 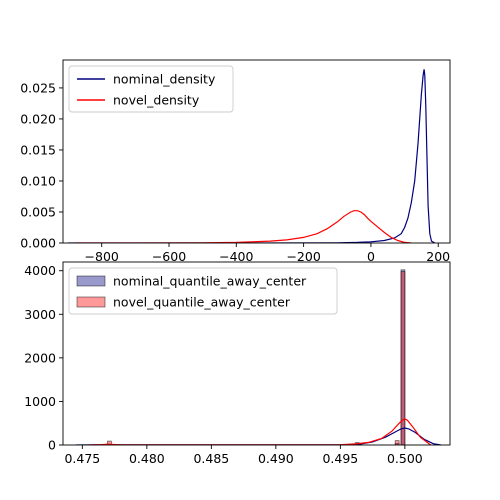 What do you see at coordinates (405, 458) in the screenshot?
I see `x-tick-label: 0.500` at bounding box center [405, 458].